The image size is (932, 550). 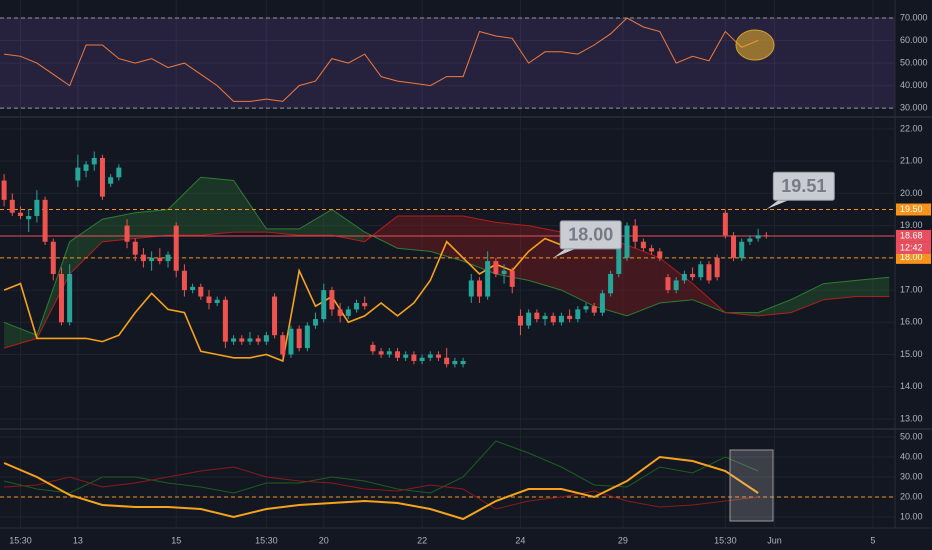 I want to click on price-tag-label: 18.00, so click(x=911, y=257).